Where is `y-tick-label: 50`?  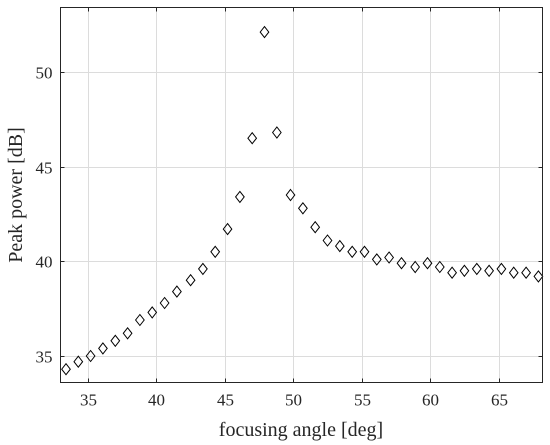 y-tick-label: 50 is located at coordinates (44, 73).